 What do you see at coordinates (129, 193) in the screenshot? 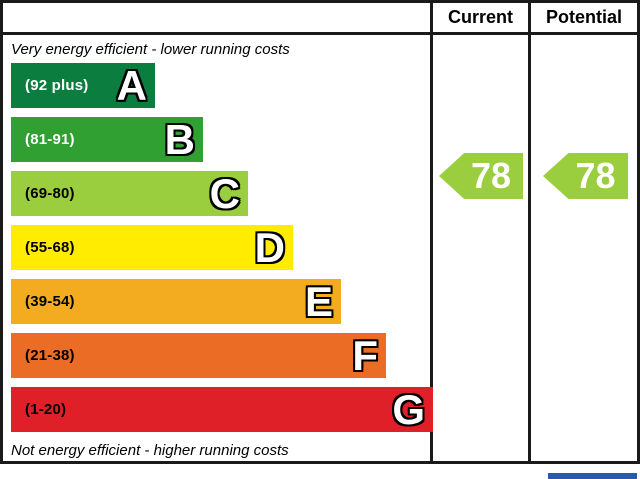
I see `band-row-c: (69-80) C` at bounding box center [129, 193].